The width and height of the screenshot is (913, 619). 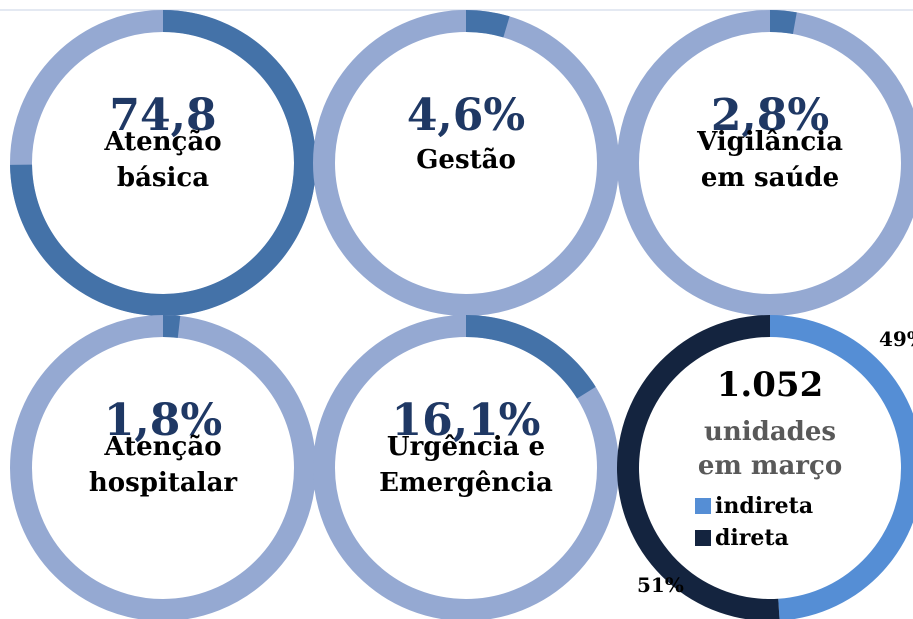 I want to click on donut-label: Atenção hospitalar, so click(x=163, y=465).